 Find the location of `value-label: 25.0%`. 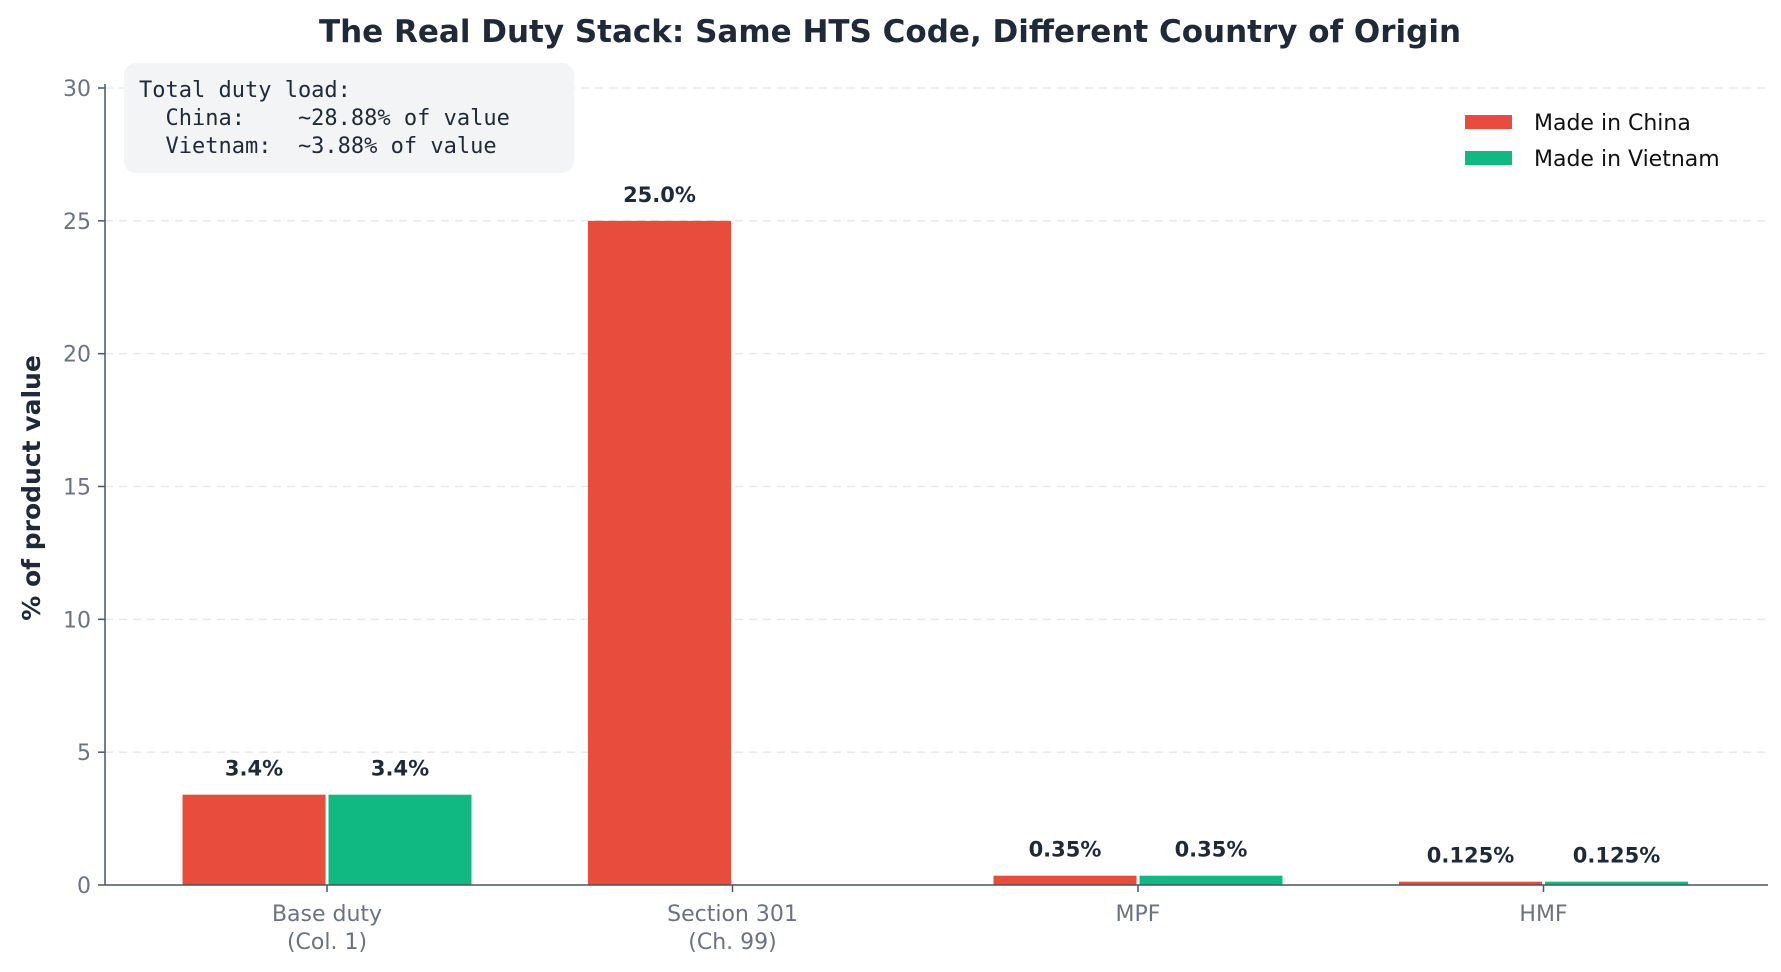

value-label: 25.0% is located at coordinates (659, 195).